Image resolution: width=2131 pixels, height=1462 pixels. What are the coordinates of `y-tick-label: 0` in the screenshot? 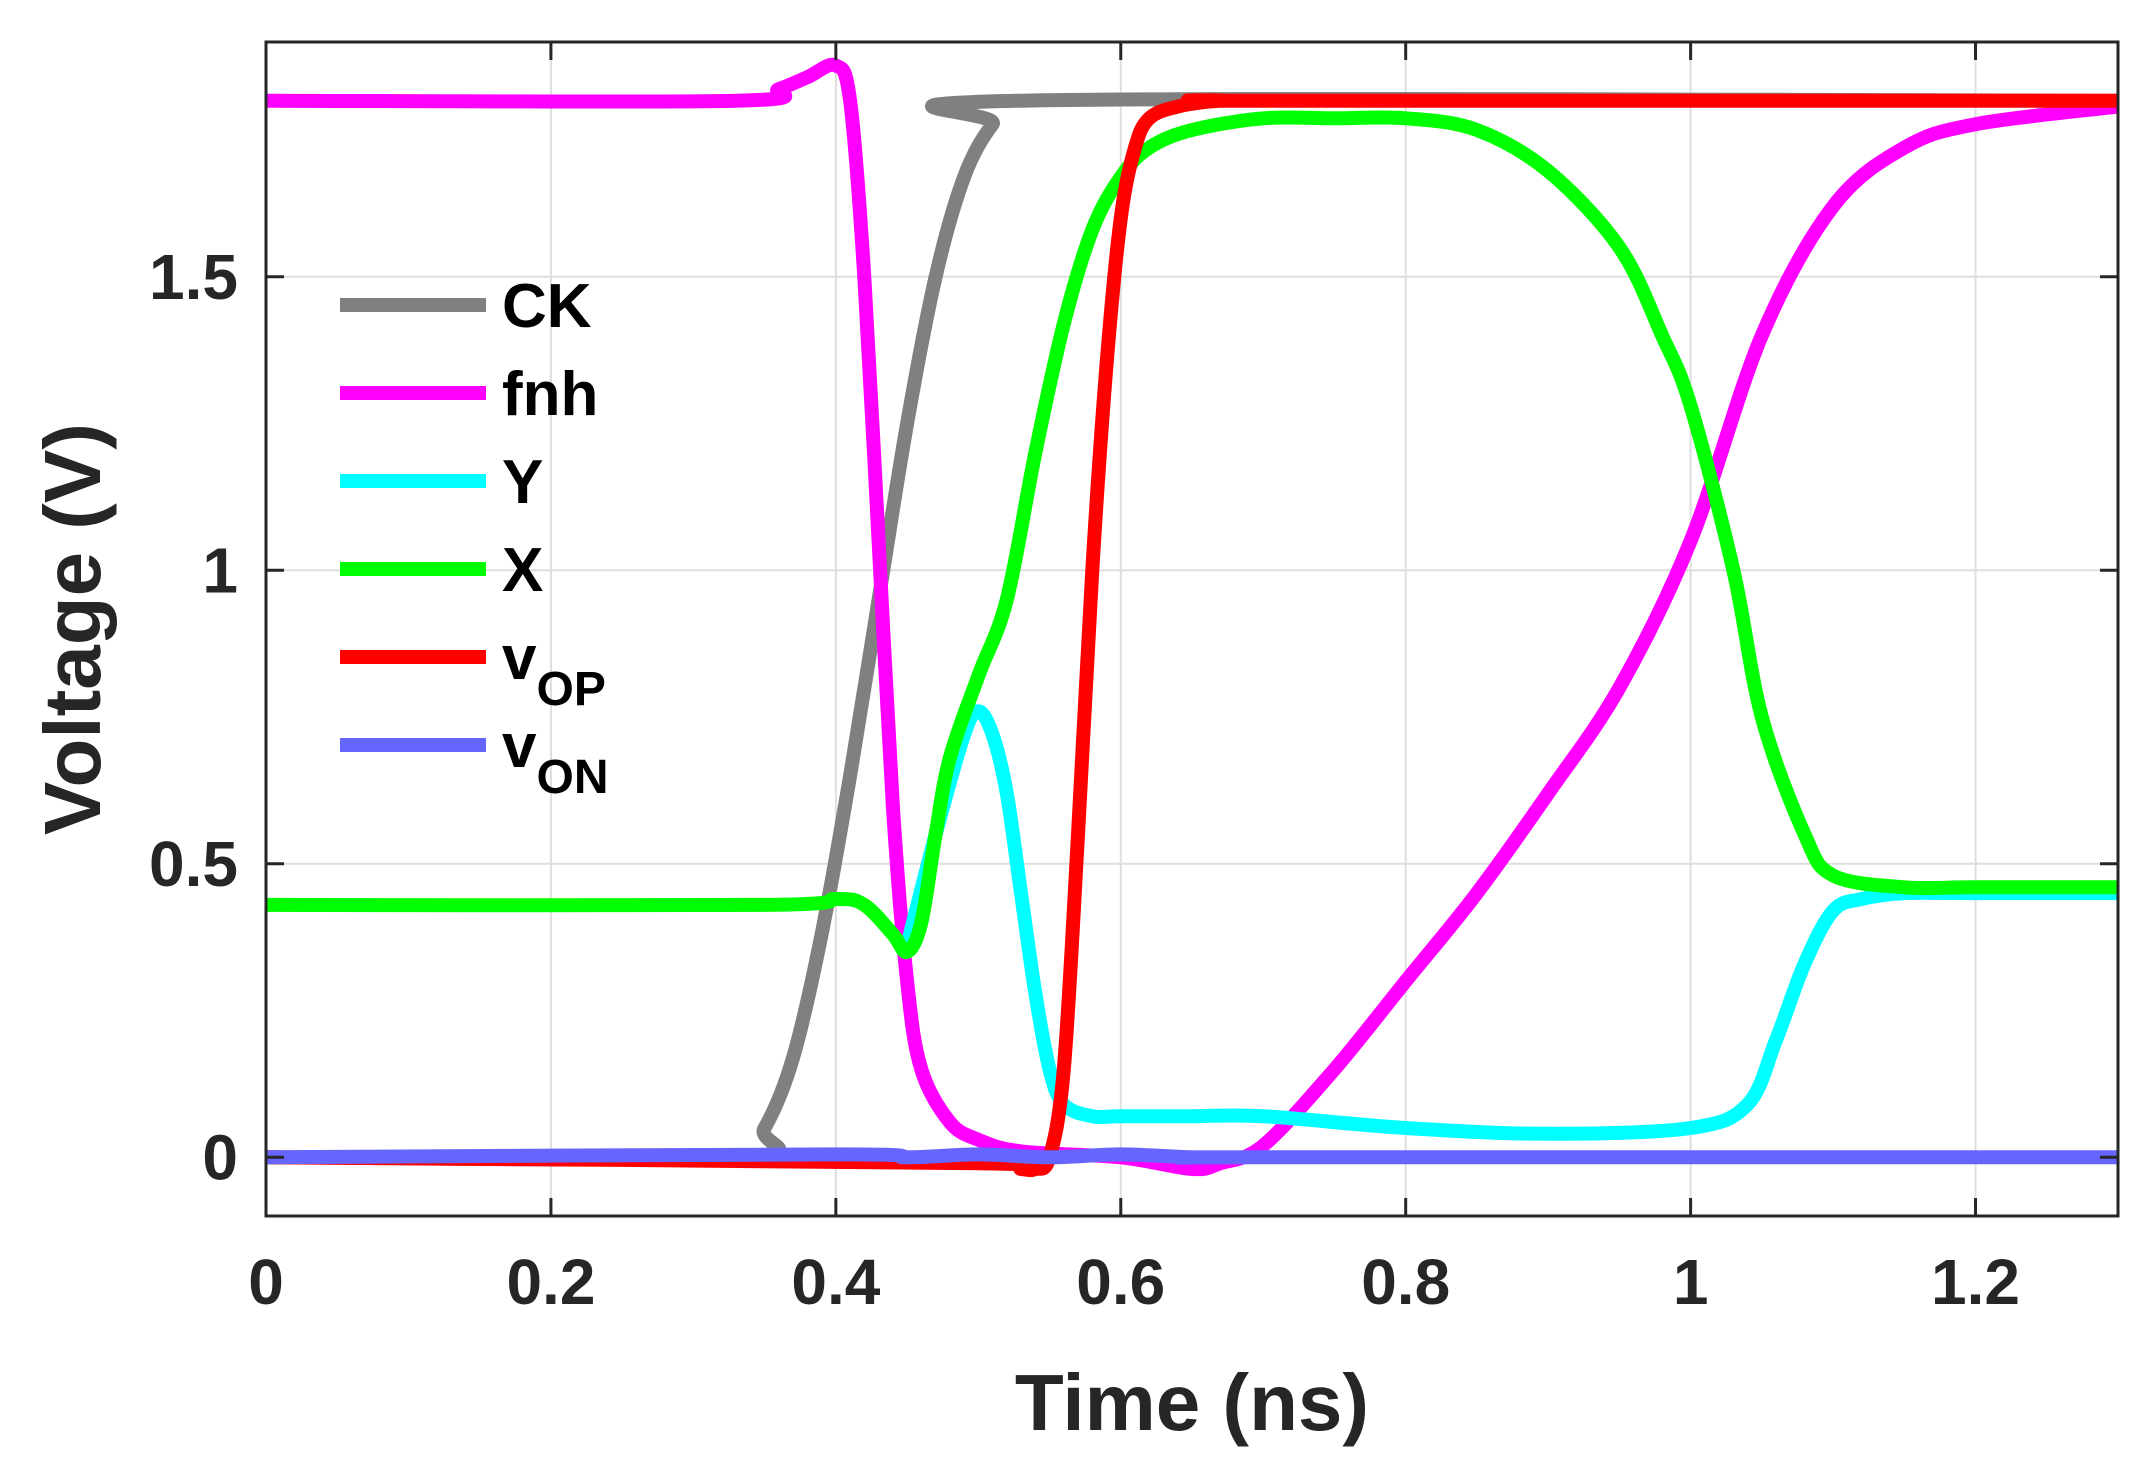 It's located at (220, 1157).